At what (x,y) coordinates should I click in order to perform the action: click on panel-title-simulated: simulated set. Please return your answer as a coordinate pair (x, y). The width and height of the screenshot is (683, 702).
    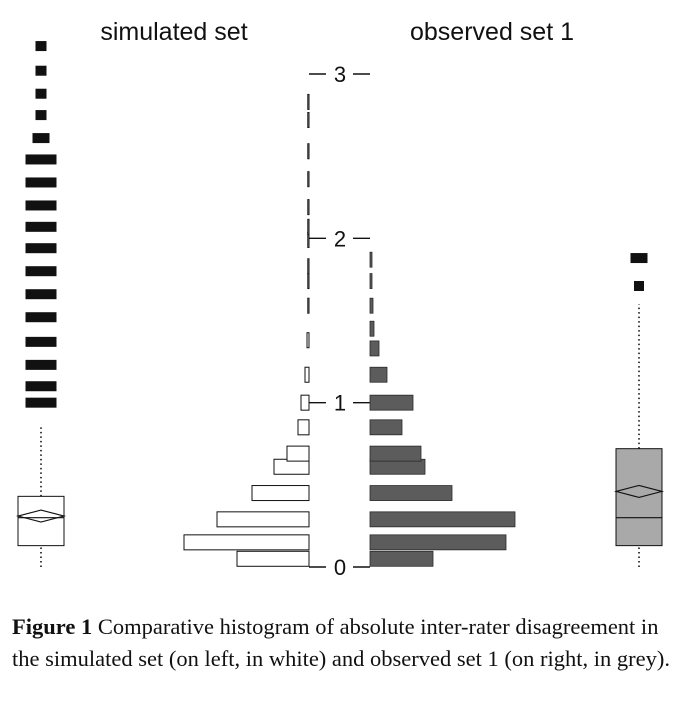
    Looking at the image, I should click on (173, 32).